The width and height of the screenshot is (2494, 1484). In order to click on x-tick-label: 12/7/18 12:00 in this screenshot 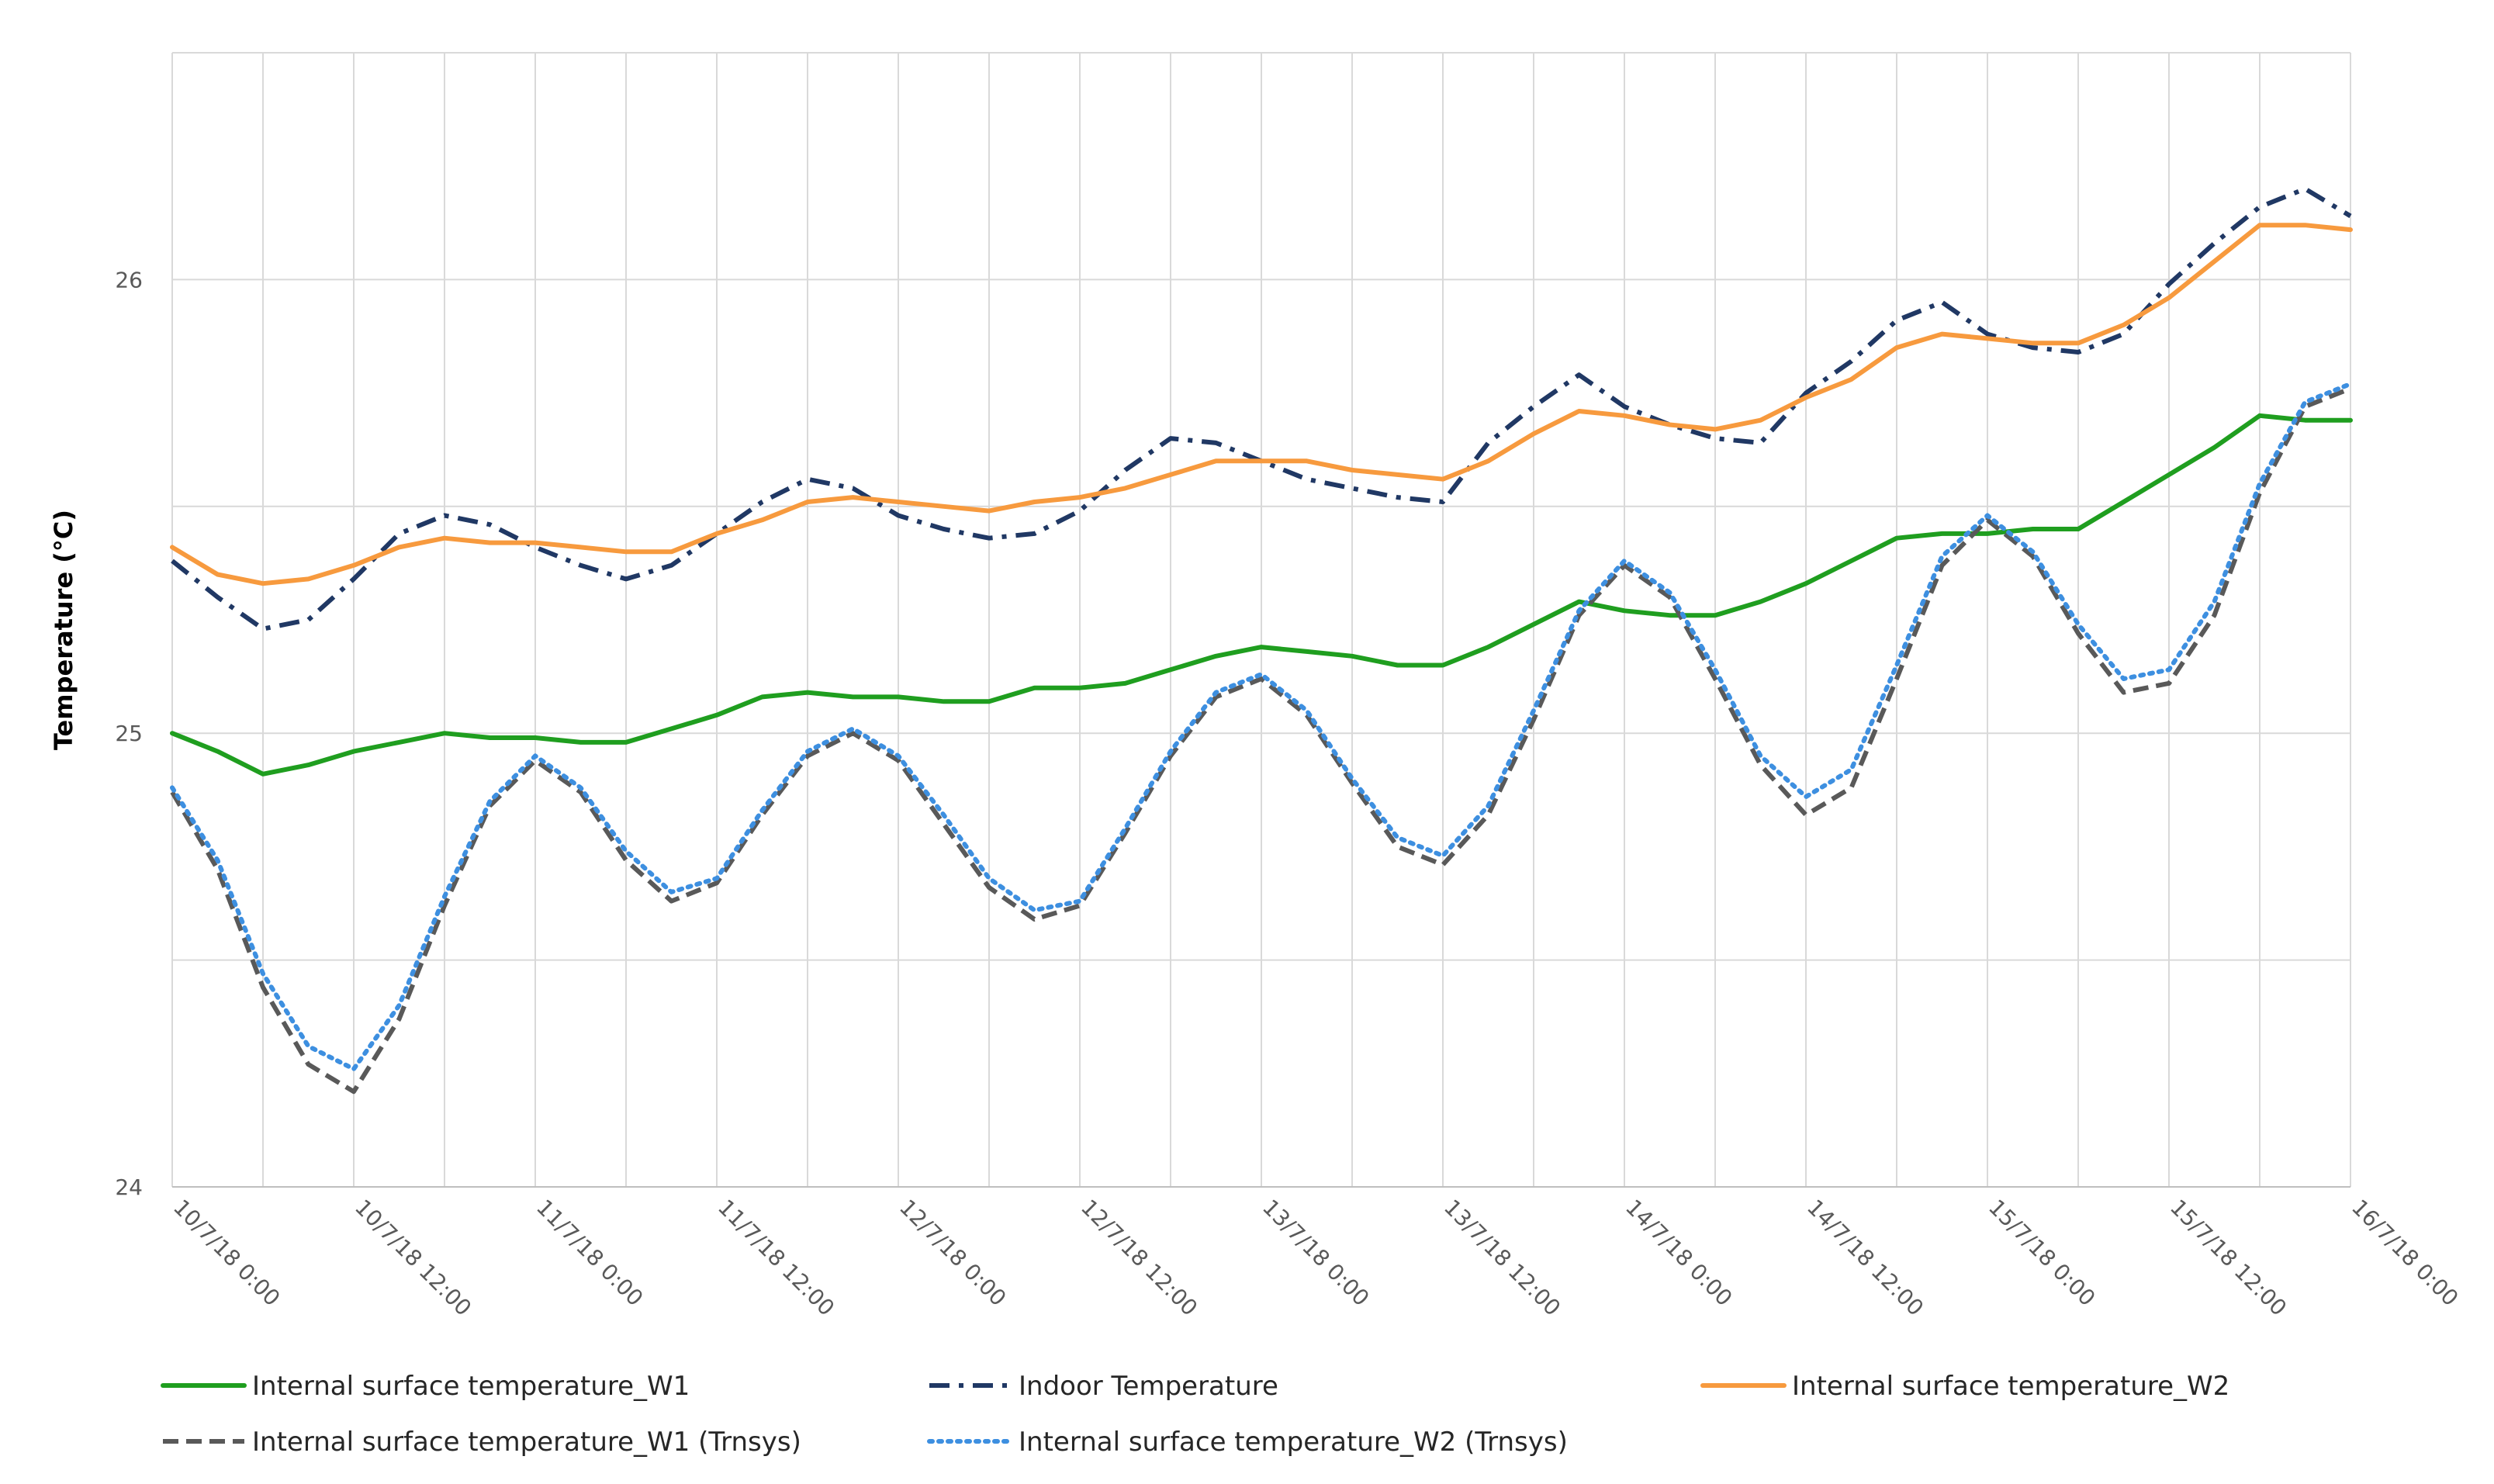, I will do `click(1139, 1258)`.